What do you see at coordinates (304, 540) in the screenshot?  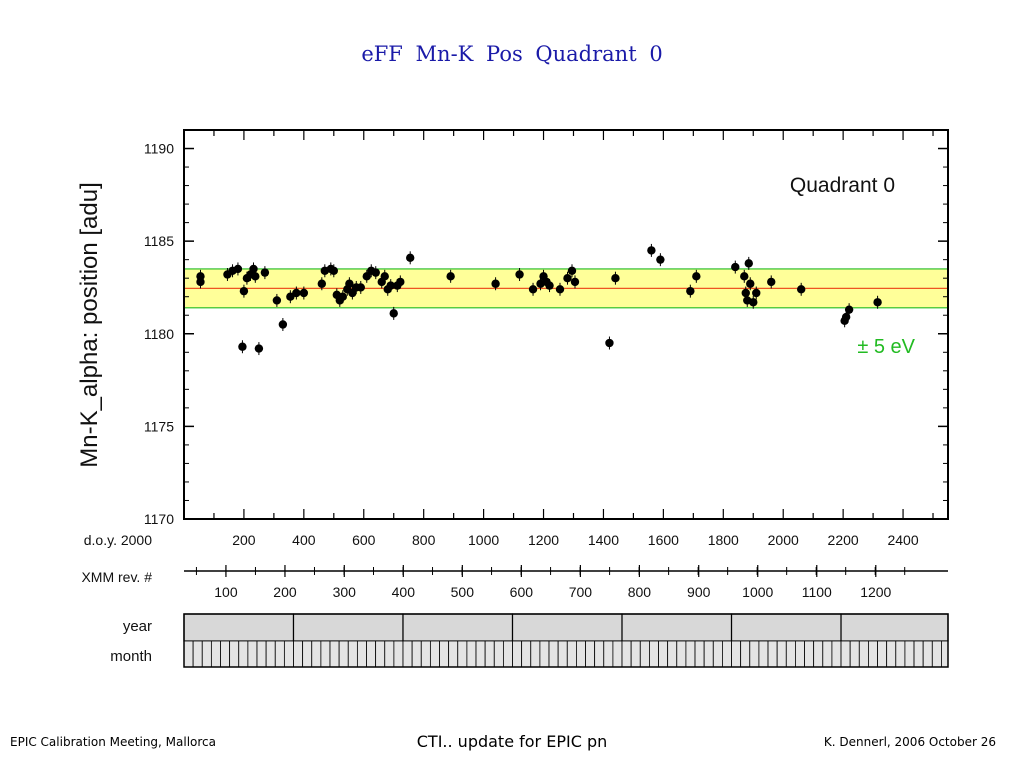 I see `x-tick-label: 400` at bounding box center [304, 540].